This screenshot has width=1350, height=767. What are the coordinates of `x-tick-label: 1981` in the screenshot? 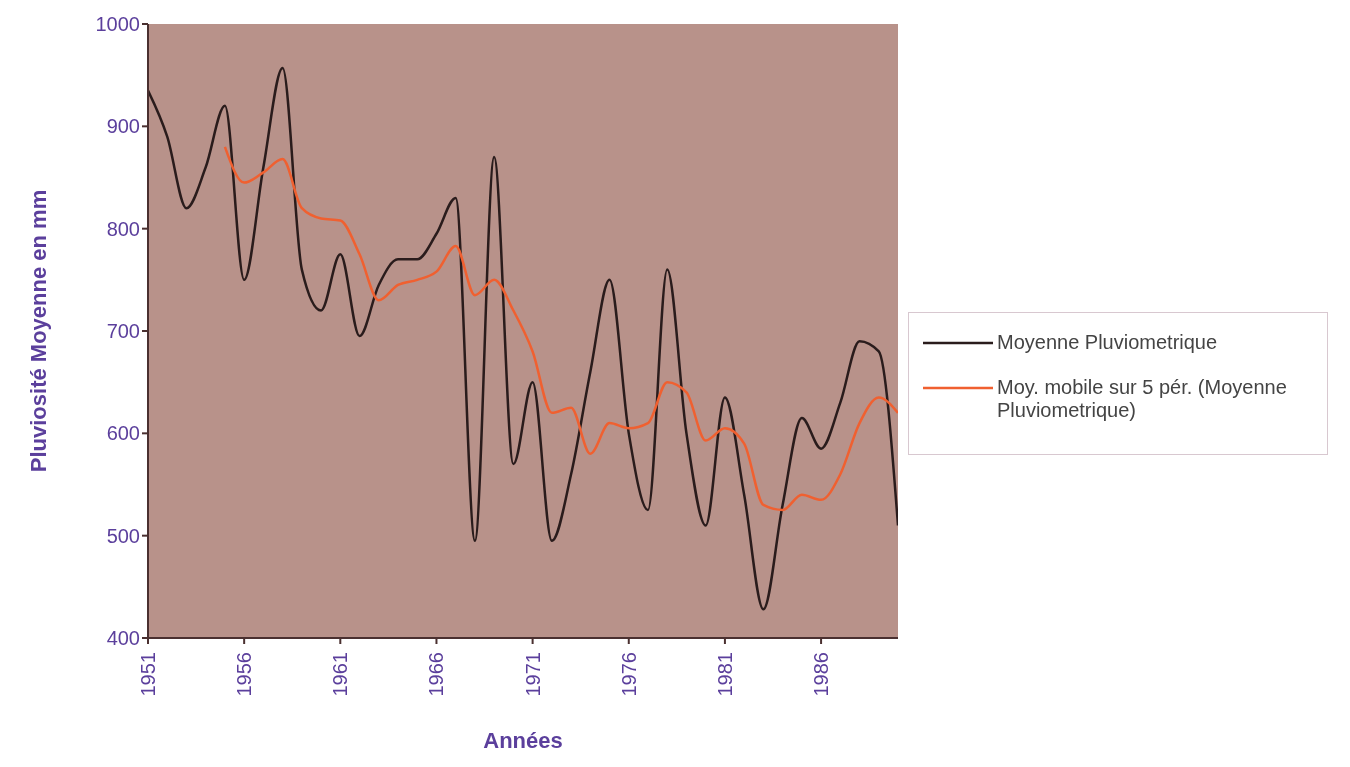 It's located at (724, 674).